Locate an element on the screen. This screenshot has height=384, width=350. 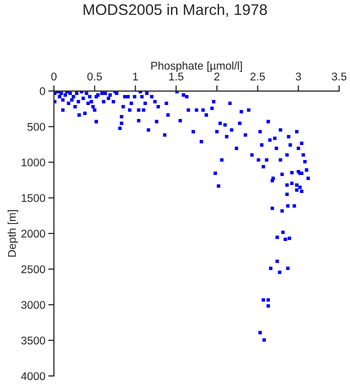
x-tick-label: 3 is located at coordinates (298, 76).